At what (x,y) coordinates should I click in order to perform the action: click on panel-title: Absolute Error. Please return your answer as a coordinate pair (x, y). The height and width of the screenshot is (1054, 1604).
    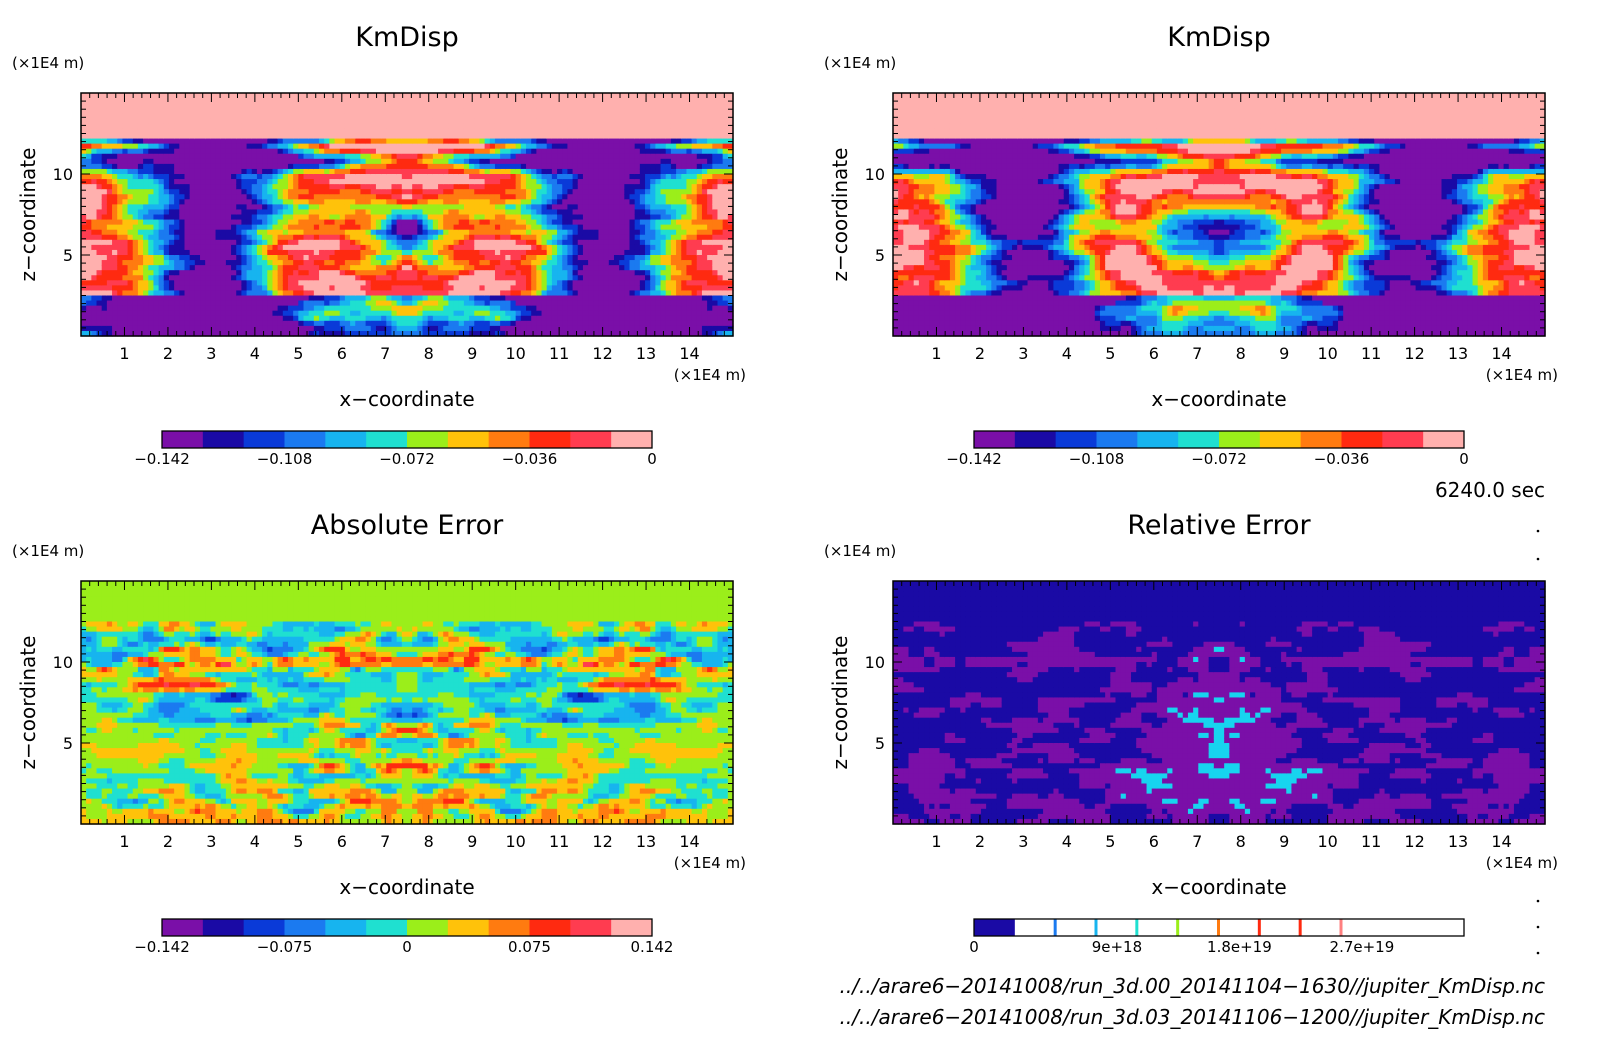
    Looking at the image, I should click on (407, 525).